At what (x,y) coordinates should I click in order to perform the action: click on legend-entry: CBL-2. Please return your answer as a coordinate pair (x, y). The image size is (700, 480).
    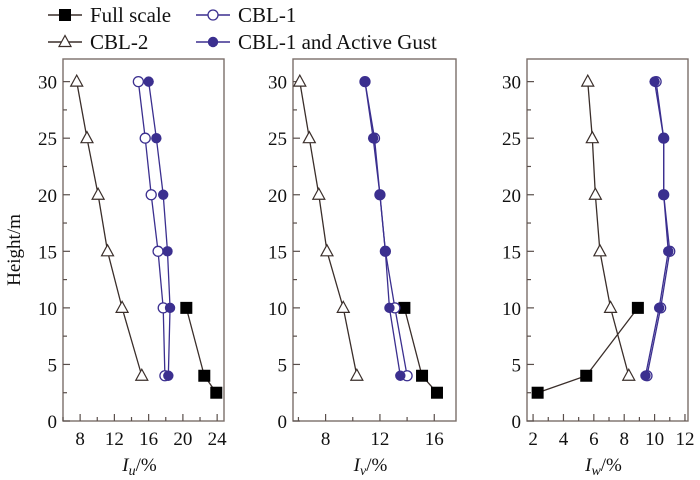
    Looking at the image, I should click on (98, 42).